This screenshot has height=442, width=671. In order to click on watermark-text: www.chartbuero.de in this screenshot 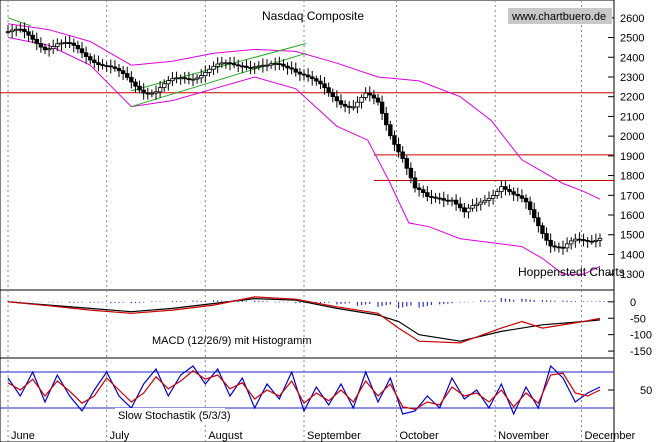, I will do `click(558, 17)`.